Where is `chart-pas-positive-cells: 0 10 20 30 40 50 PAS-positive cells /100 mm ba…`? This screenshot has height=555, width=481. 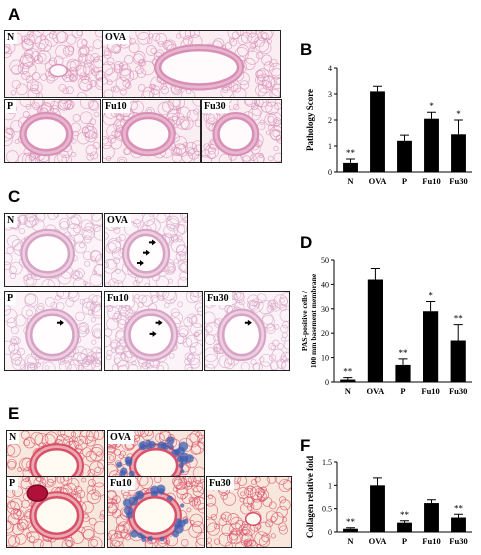
chart-pas-positive-cells: 0 10 20 30 40 50 PAS-positive cells /100 mm ba… is located at coordinates (389, 325).